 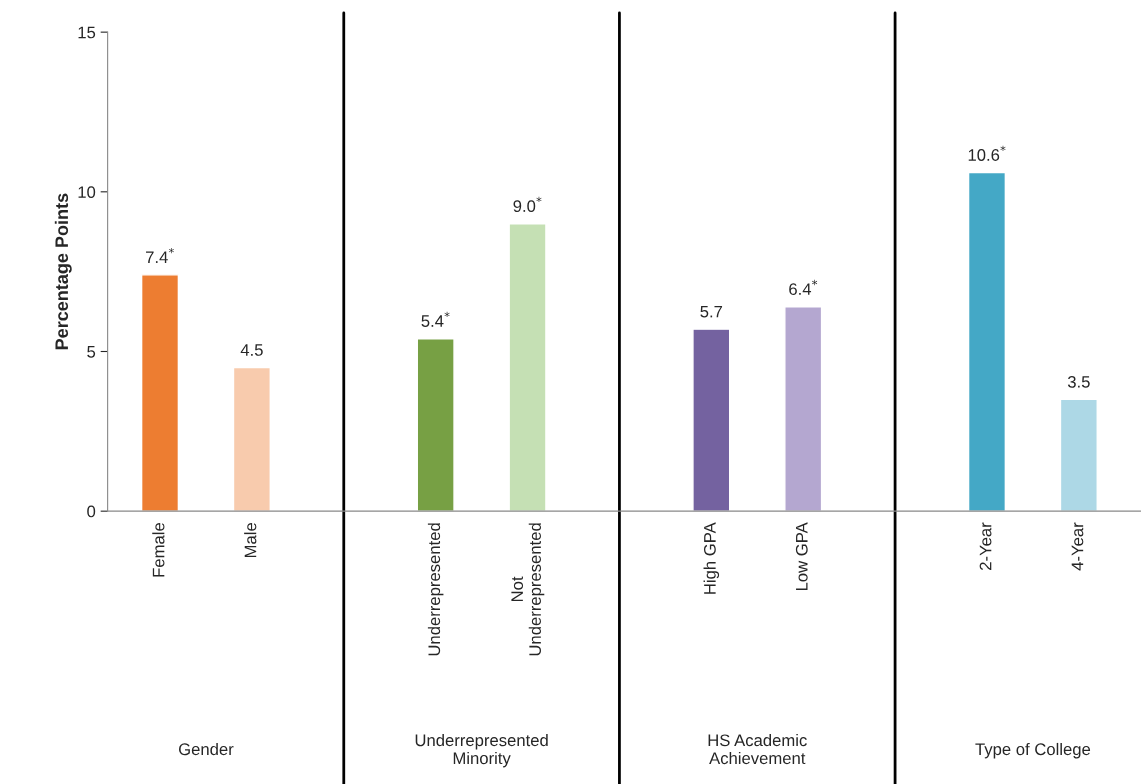 I want to click on data-label: 9.0$^{*}$, so click(x=527, y=204).